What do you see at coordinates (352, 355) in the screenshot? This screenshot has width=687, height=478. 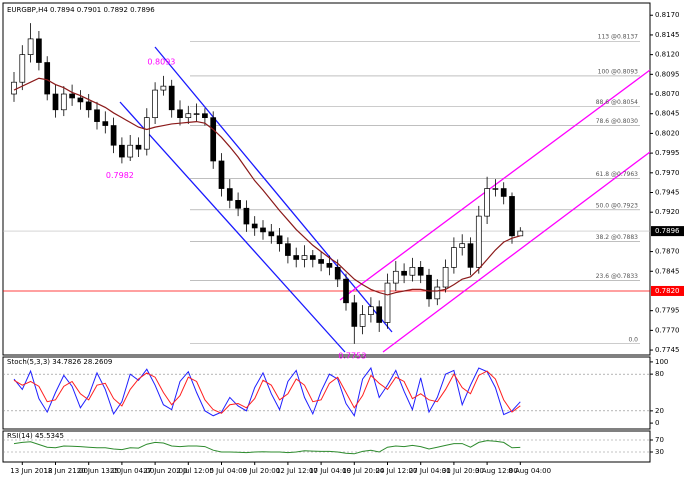 I see `price-annotation: 0.7753` at bounding box center [352, 355].